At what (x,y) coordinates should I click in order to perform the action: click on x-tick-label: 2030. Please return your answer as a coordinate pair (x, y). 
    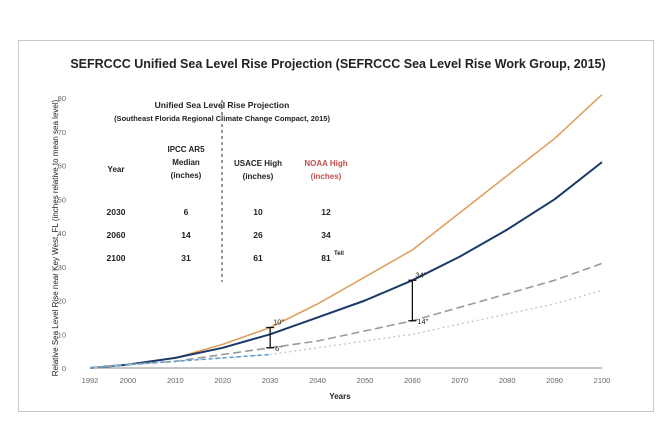
    Looking at the image, I should click on (270, 380).